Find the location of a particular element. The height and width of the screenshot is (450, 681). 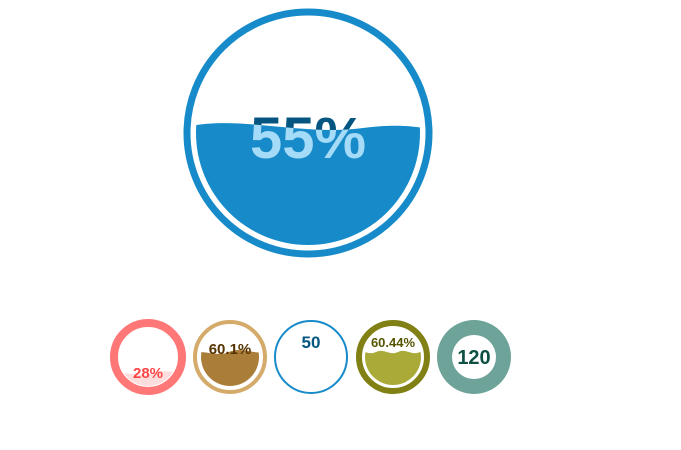

liquid-gauge-5: 120 is located at coordinates (474, 357).